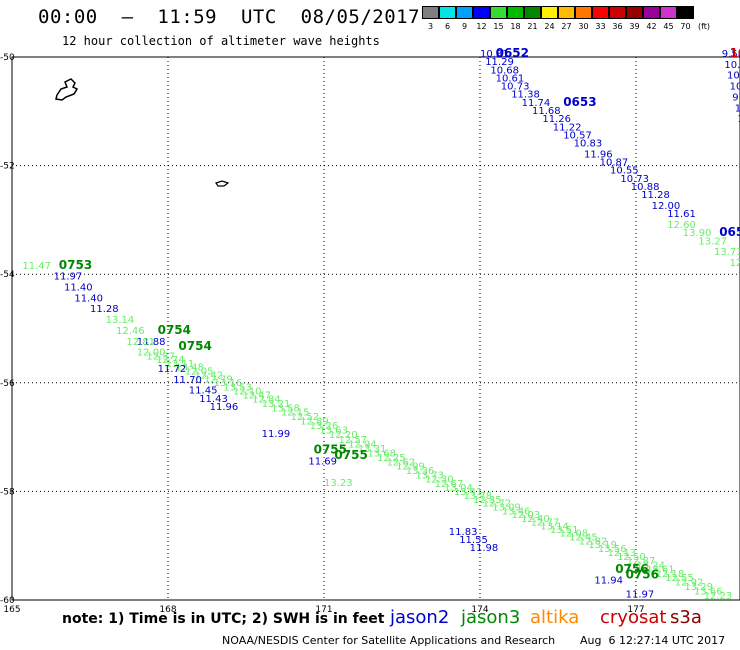 The image size is (740, 650). I want to click on jason3-value-label: 12.60, so click(681, 225).